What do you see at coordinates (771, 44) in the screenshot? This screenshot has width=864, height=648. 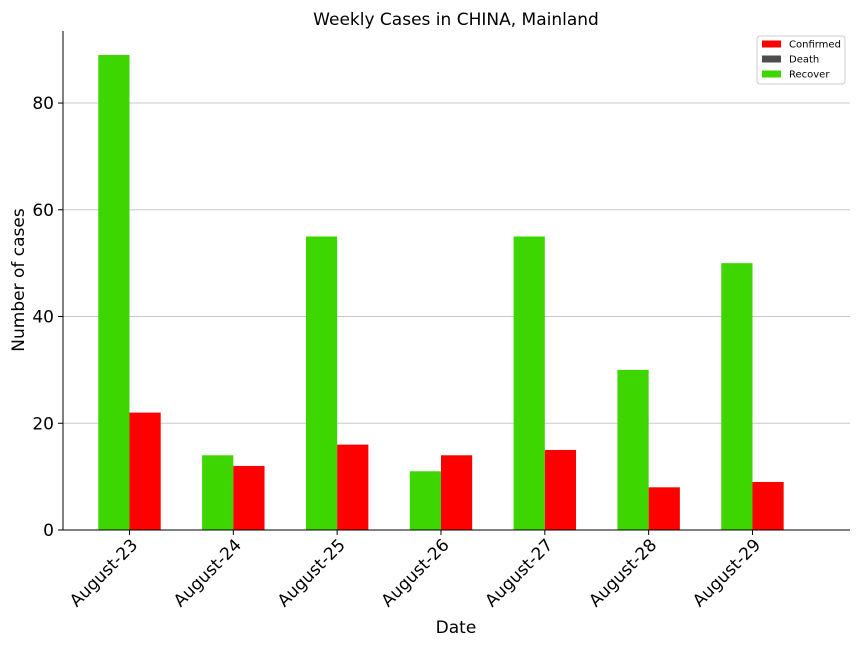 I see `legend-swatch-confirmed` at bounding box center [771, 44].